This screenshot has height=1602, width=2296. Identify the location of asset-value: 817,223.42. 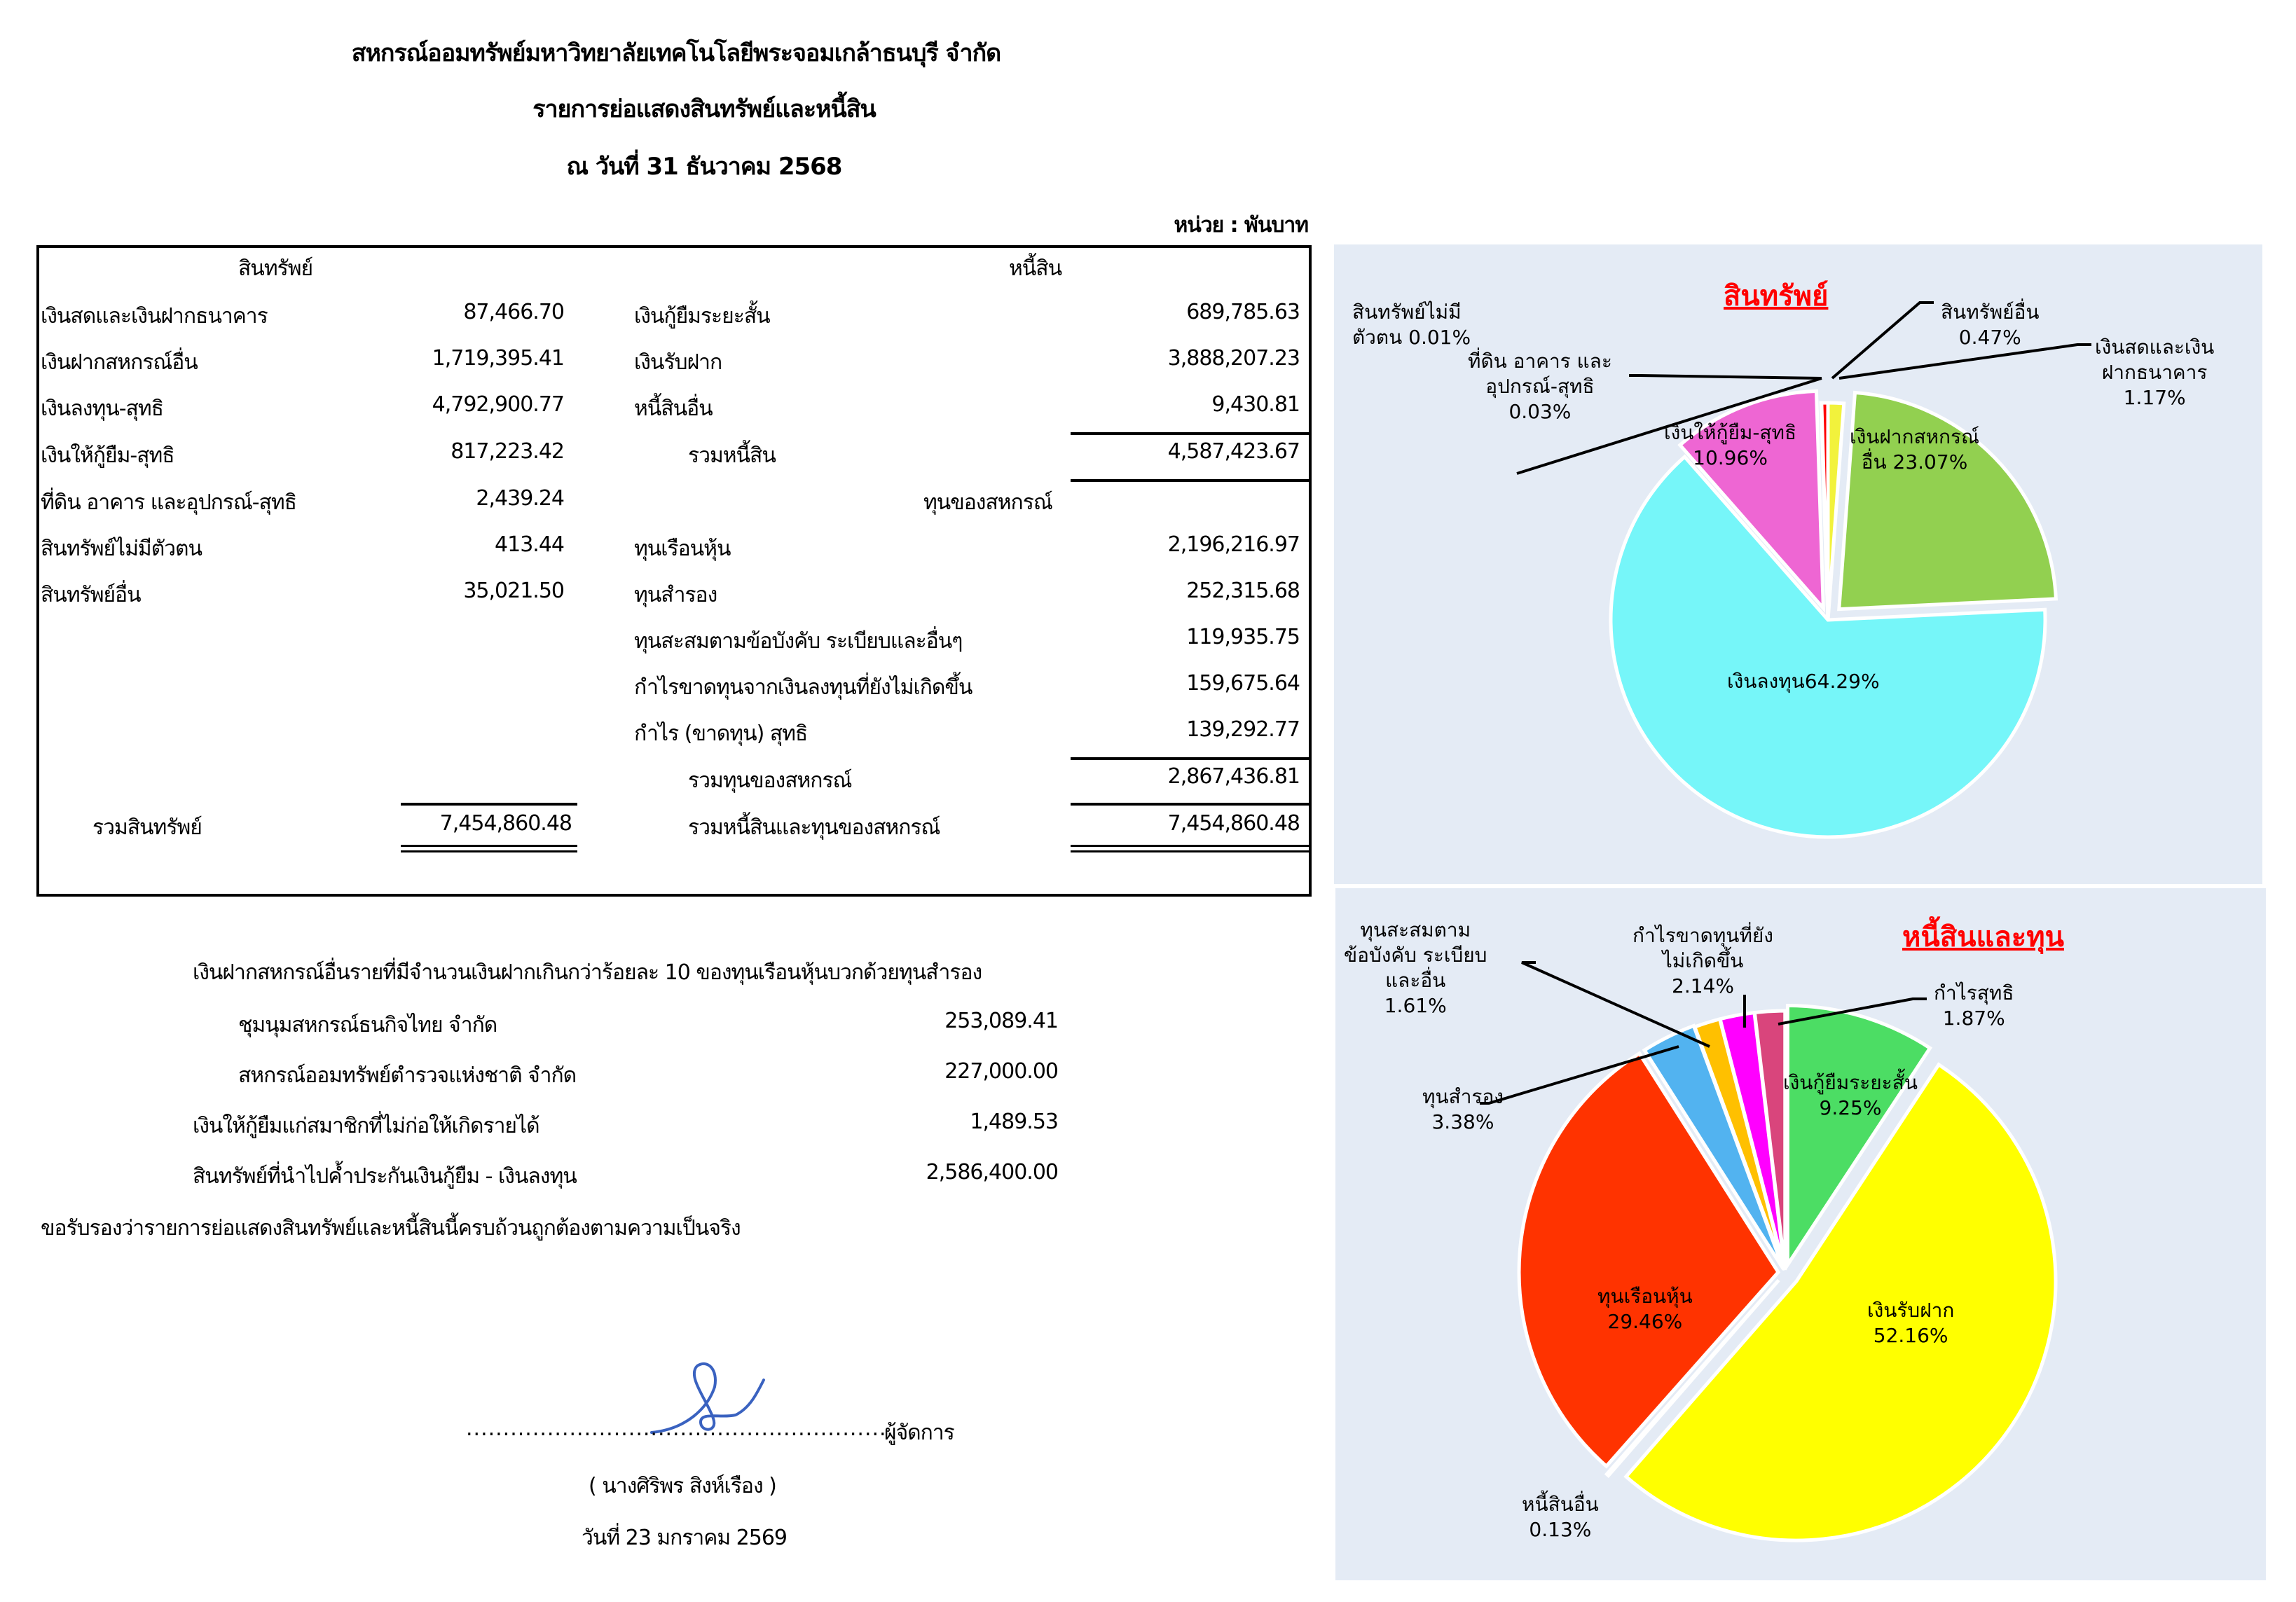
(508, 451).